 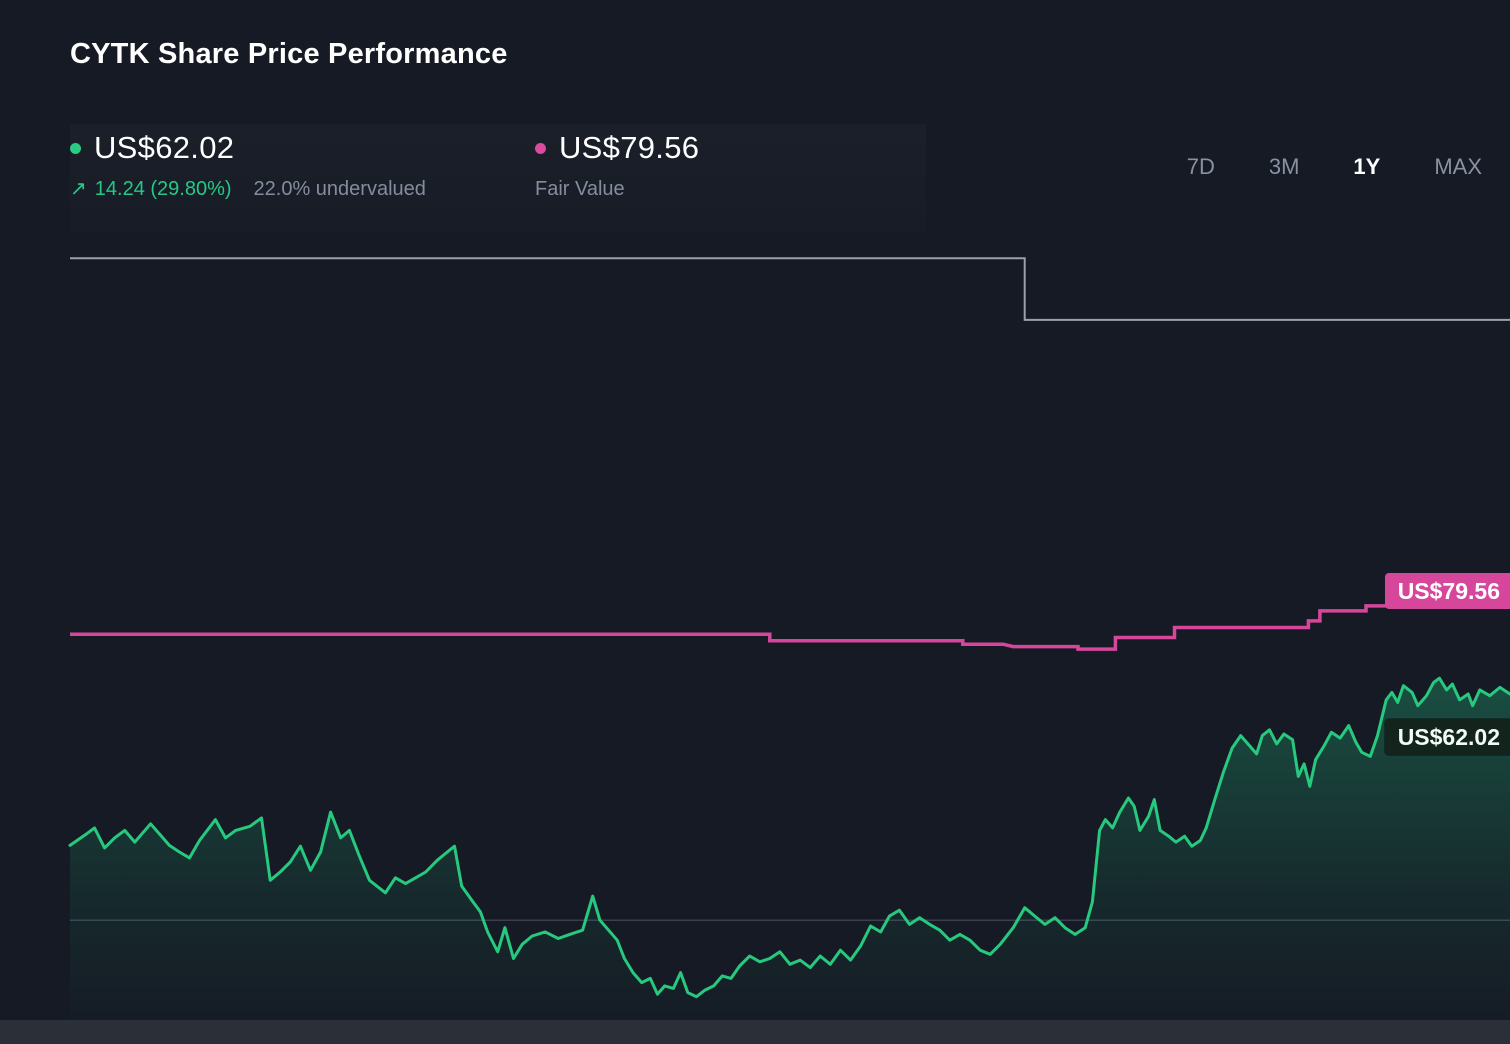 What do you see at coordinates (1366, 167) in the screenshot?
I see `range-button-1y: 1Y` at bounding box center [1366, 167].